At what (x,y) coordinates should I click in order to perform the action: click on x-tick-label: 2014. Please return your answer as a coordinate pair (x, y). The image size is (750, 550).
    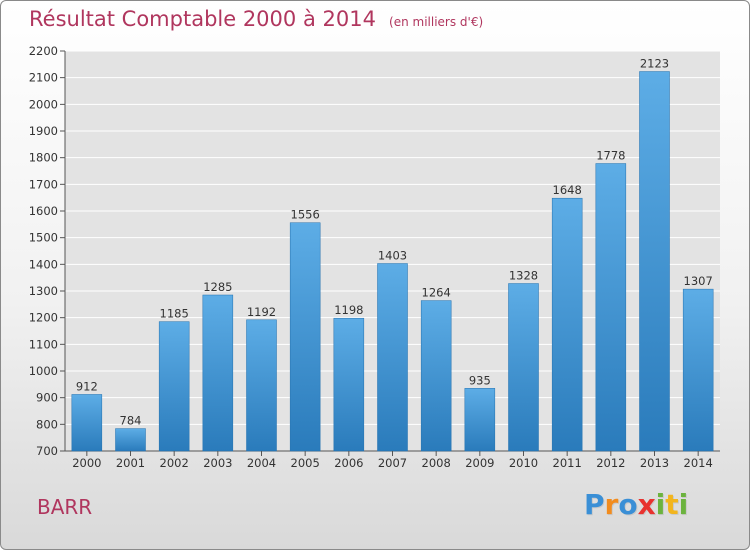
    Looking at the image, I should click on (698, 463).